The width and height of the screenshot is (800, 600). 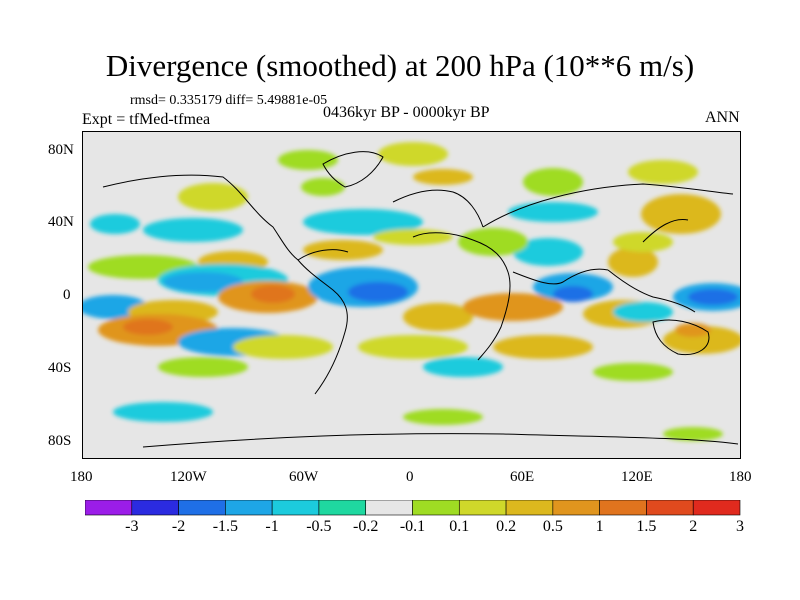 What do you see at coordinates (599, 526) in the screenshot?
I see `colorbar-tick-label: 1` at bounding box center [599, 526].